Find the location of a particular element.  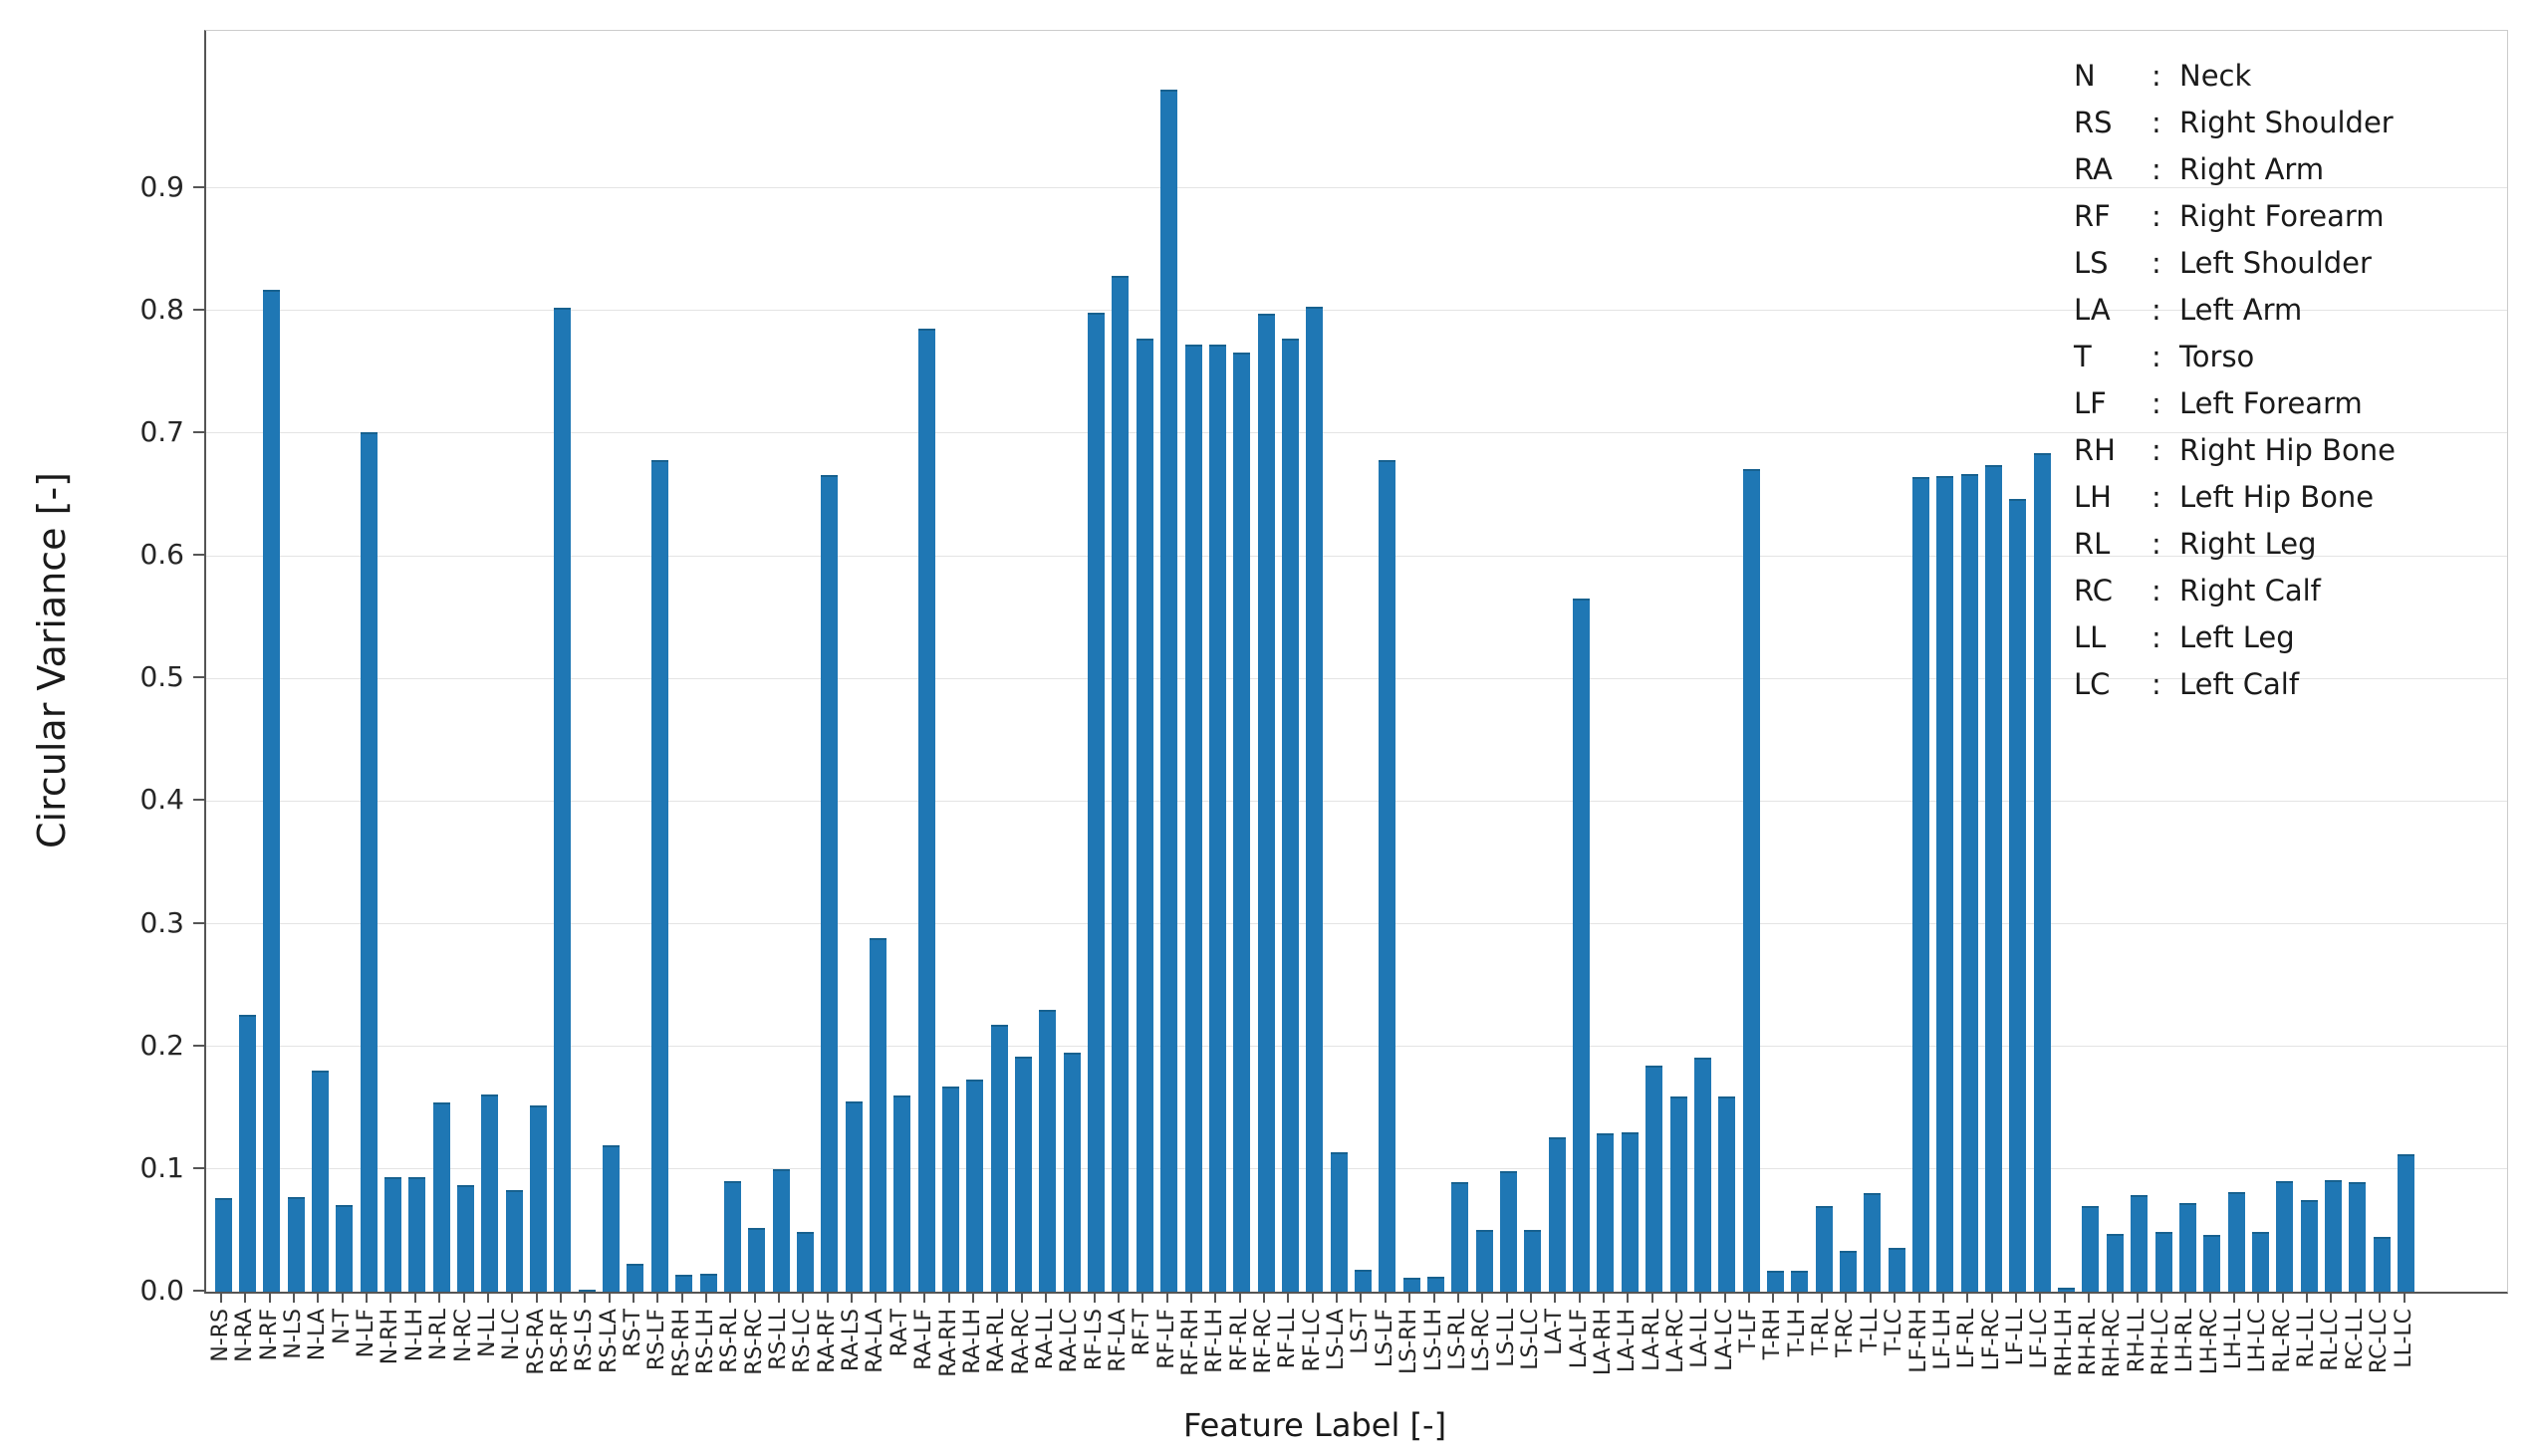

x-tick-label-LS-LF: LS-LF is located at coordinates (1384, 1338).